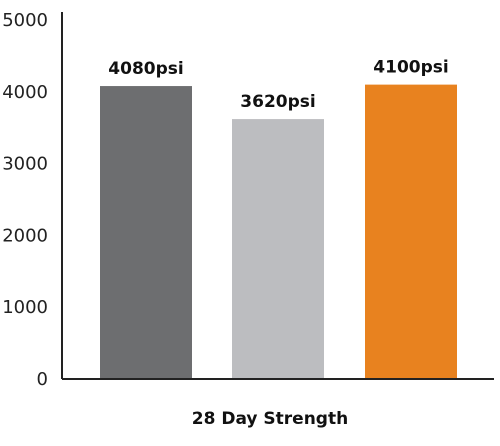  I want to click on y-tick-label: 2000, so click(25, 235).